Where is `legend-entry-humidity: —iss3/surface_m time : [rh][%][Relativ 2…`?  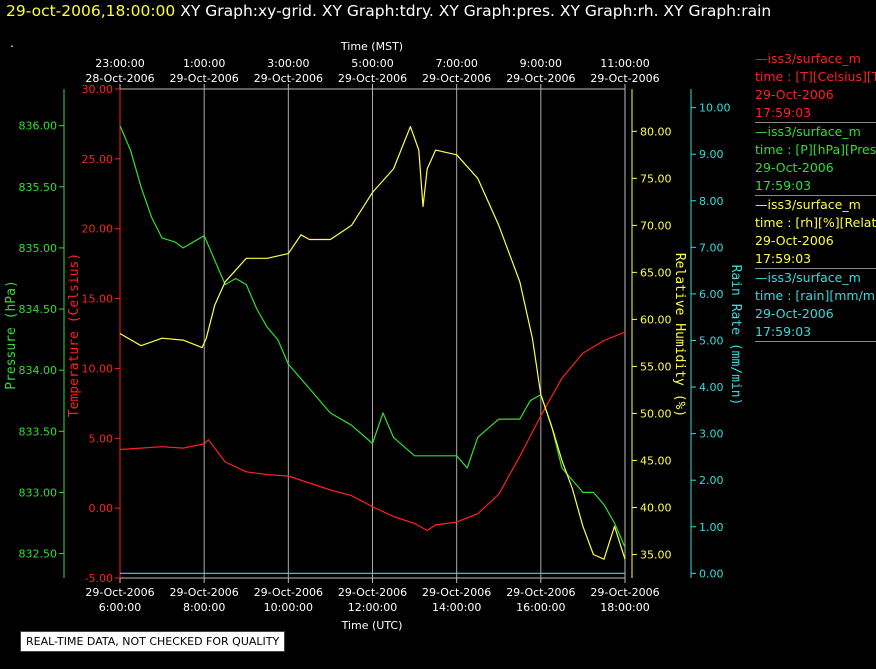 legend-entry-humidity: —iss3/surface_m time : [rh][%][Relativ 2… is located at coordinates (815, 232).